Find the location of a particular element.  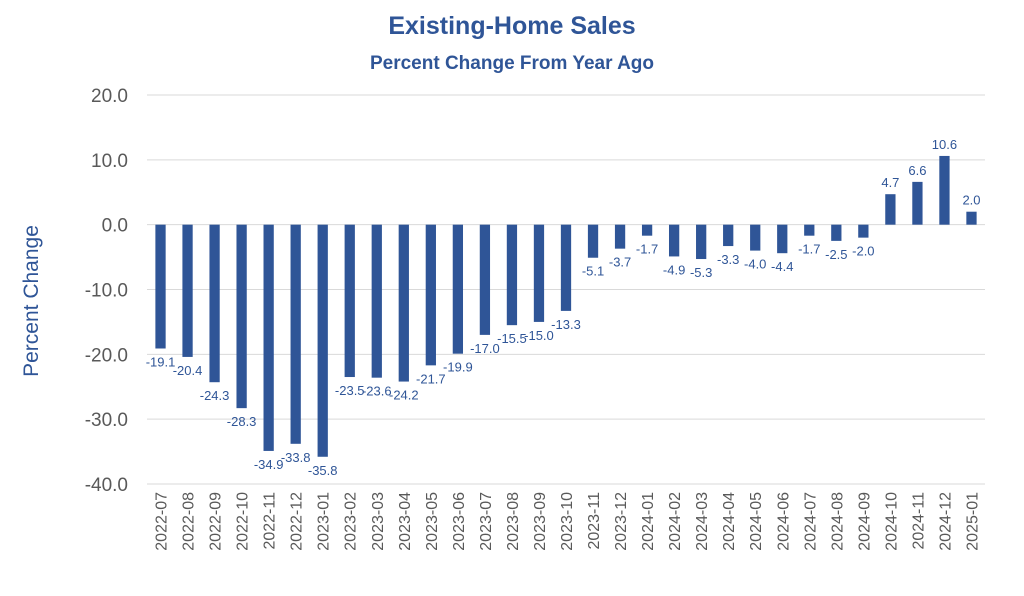

data-label: -21.7 is located at coordinates (431, 378).